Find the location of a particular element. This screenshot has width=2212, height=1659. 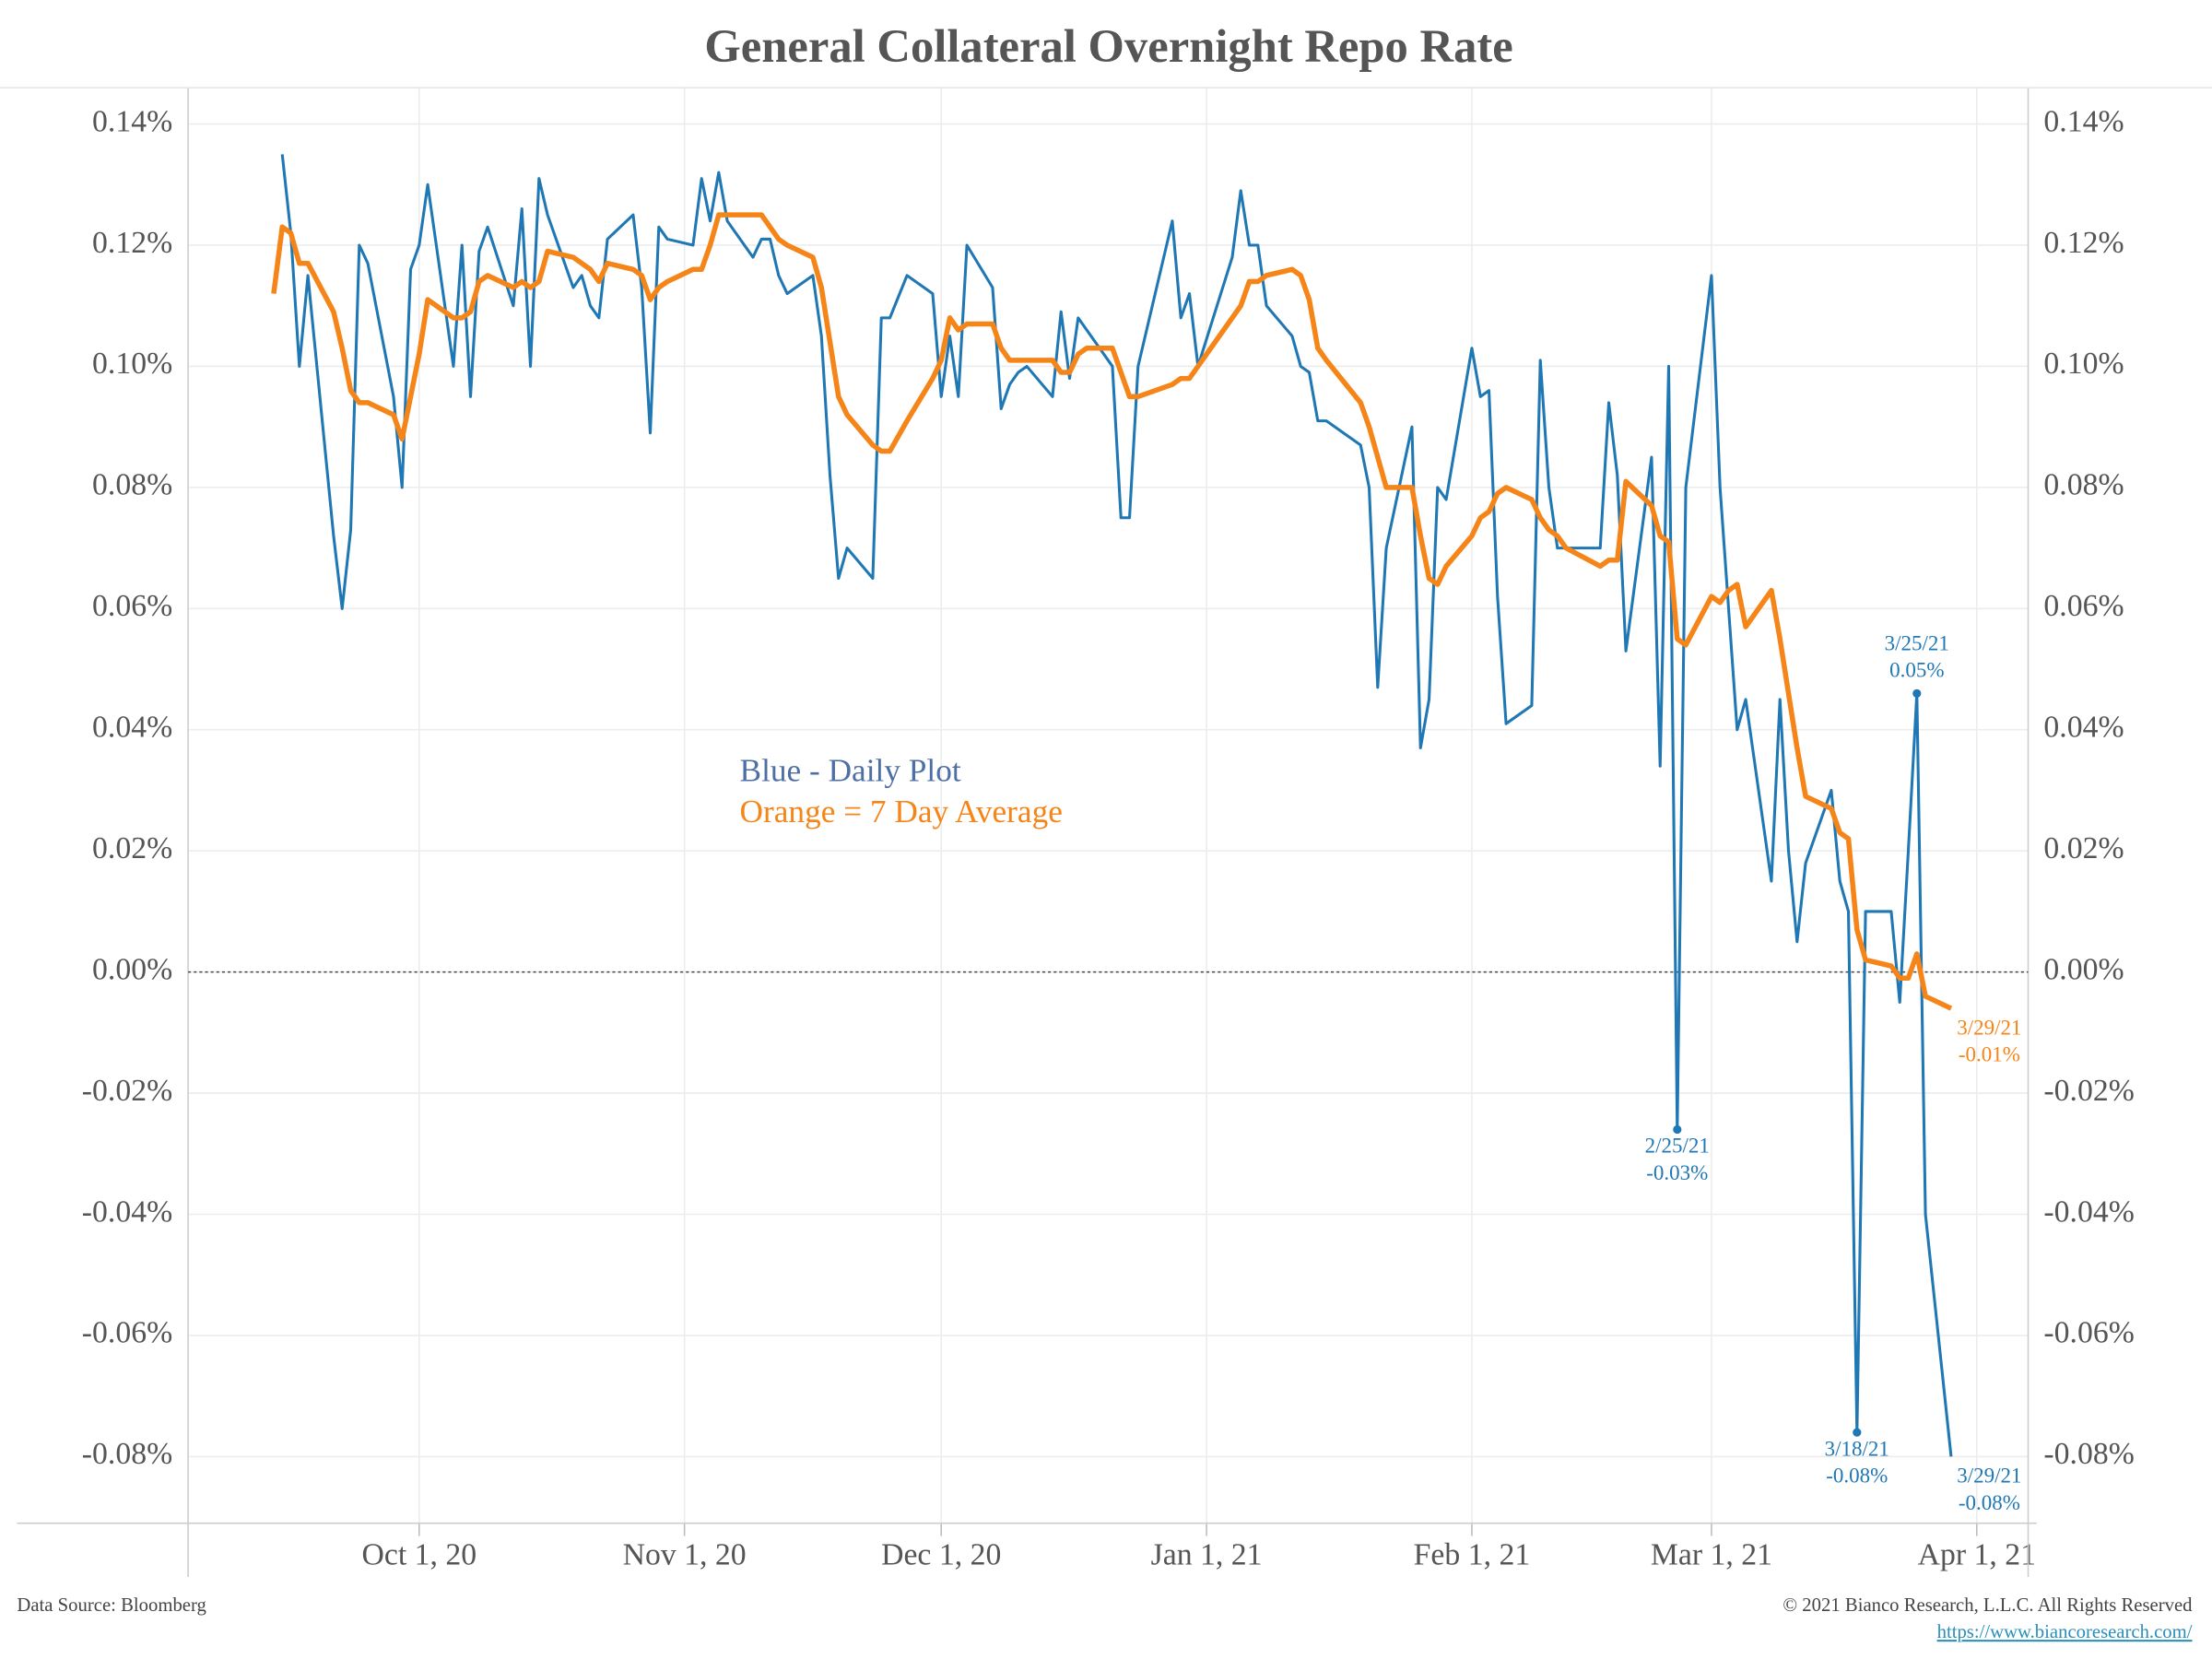

y2-tick-label: 0.06% is located at coordinates (2083, 606).